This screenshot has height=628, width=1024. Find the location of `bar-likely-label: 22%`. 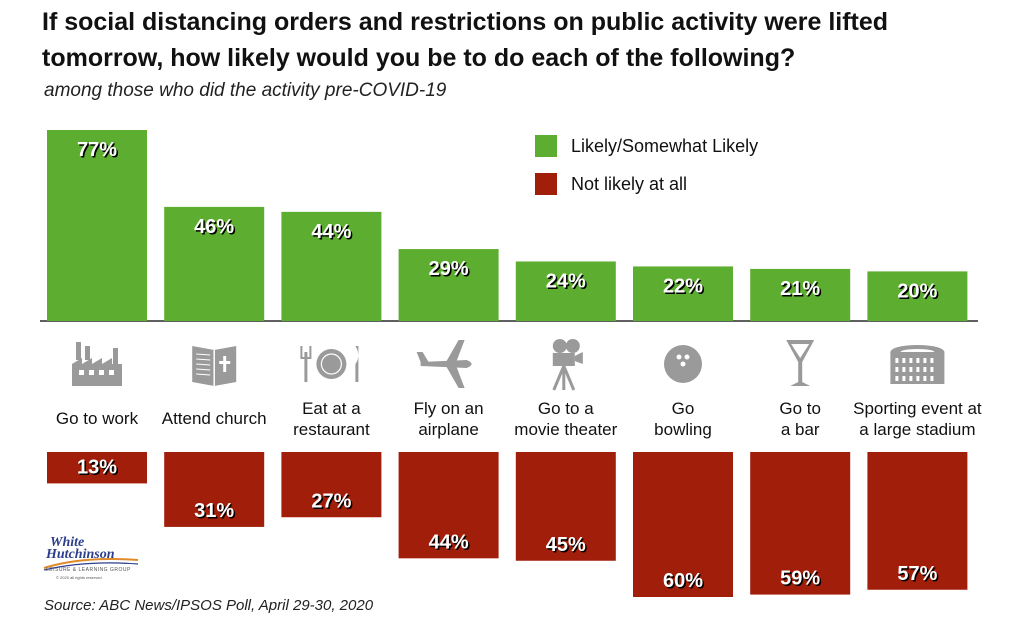

bar-likely-label: 22% is located at coordinates (683, 286).